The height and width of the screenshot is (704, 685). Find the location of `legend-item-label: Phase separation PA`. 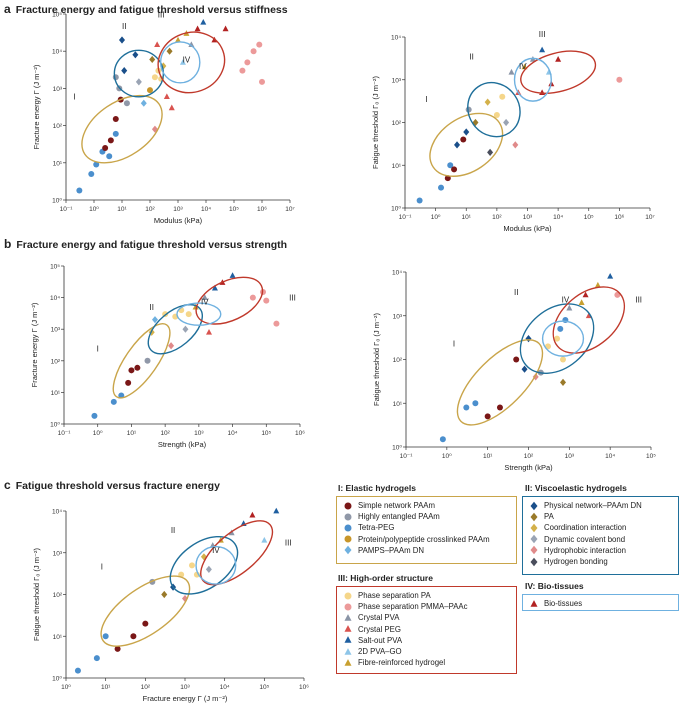

legend-item-label: Phase separation PA is located at coordinates (394, 596).